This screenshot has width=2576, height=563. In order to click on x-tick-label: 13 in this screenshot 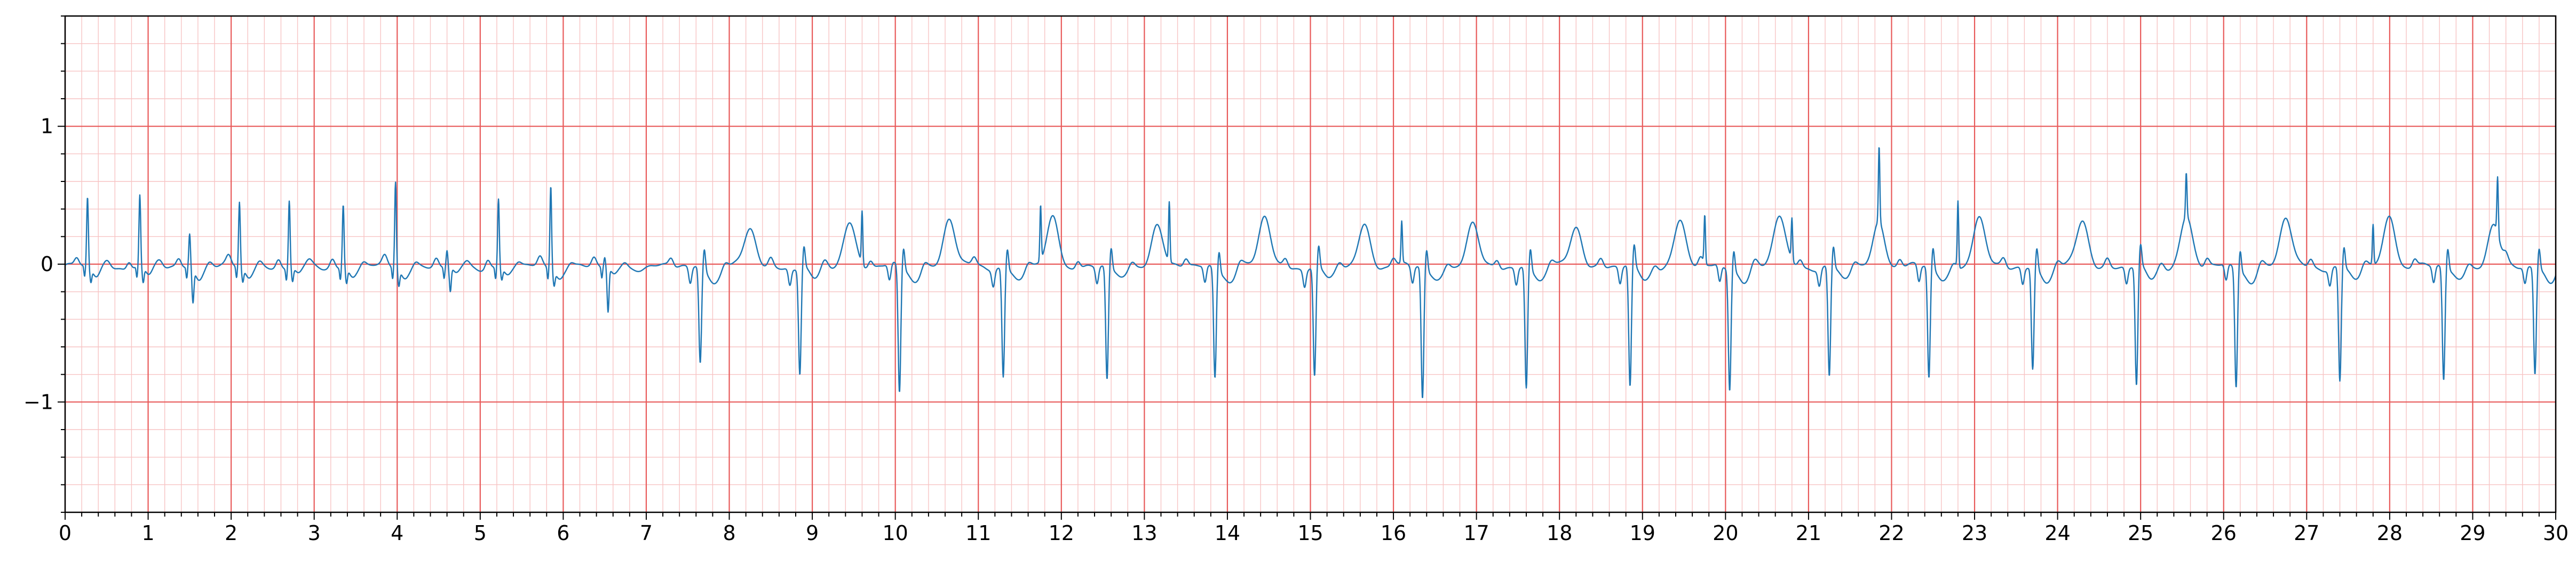, I will do `click(1144, 533)`.